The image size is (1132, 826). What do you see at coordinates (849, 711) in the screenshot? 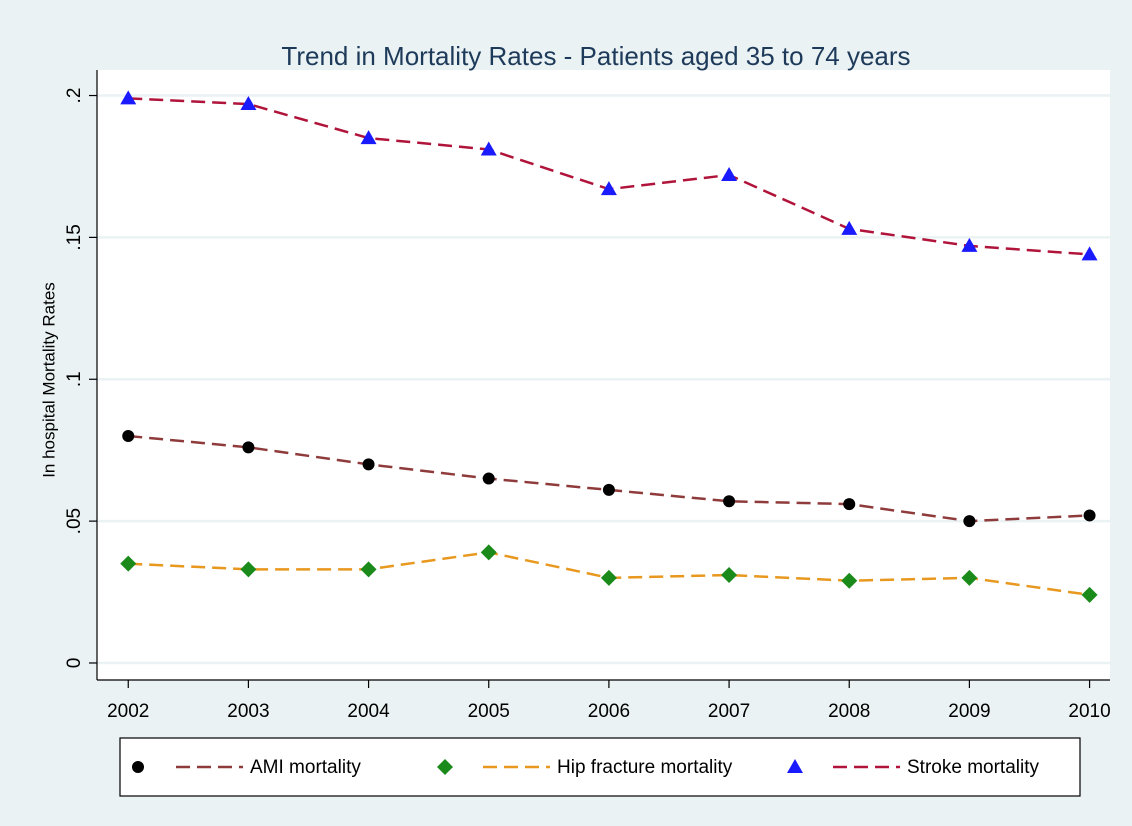
I see `x-tick-label: 2008` at bounding box center [849, 711].